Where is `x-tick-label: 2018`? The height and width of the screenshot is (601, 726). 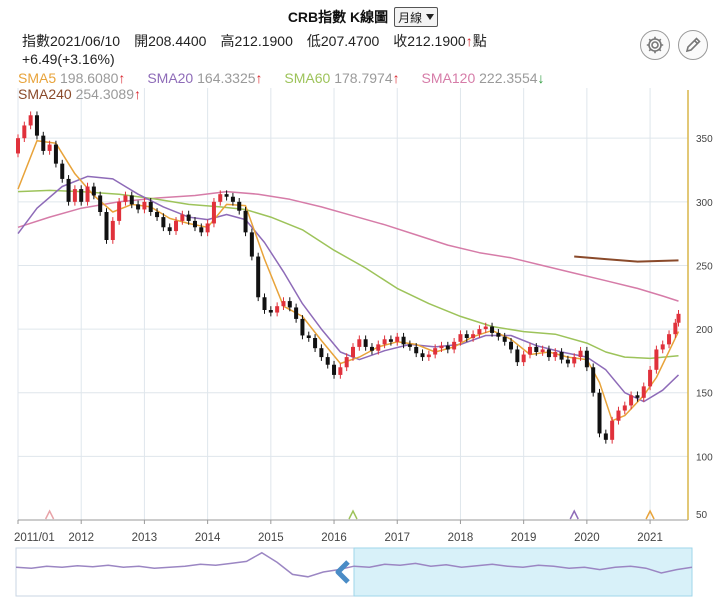 x-tick-label: 2018 is located at coordinates (461, 538).